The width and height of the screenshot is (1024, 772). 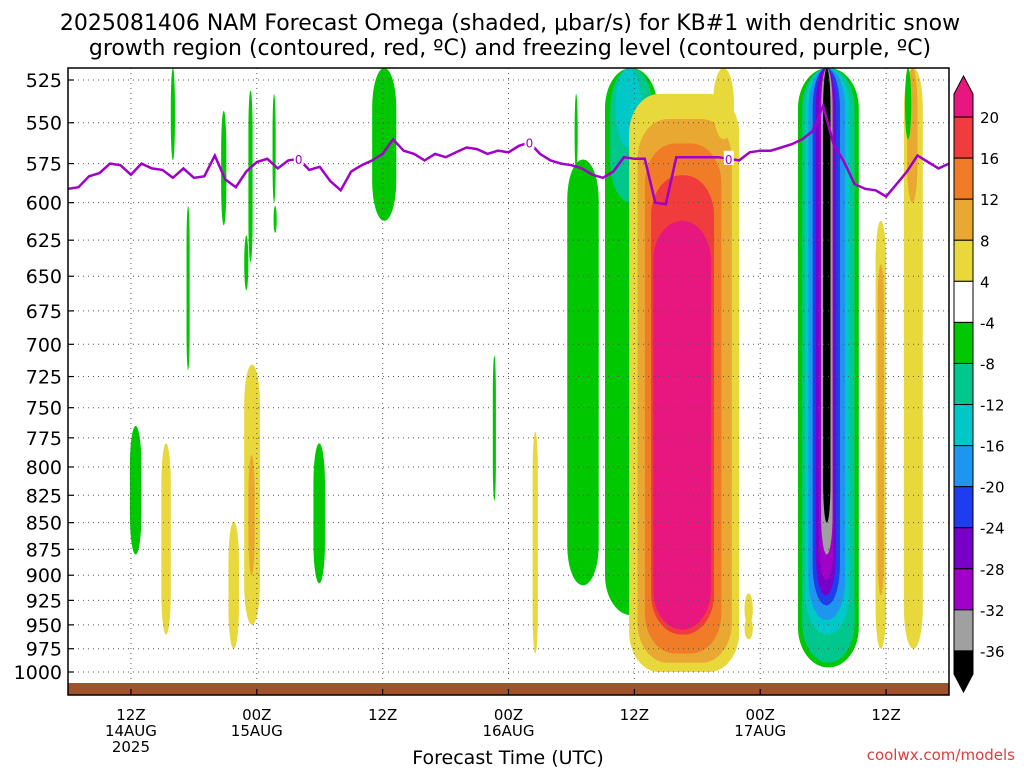 What do you see at coordinates (992, 406) in the screenshot?
I see `colorbar-label: -12` at bounding box center [992, 406].